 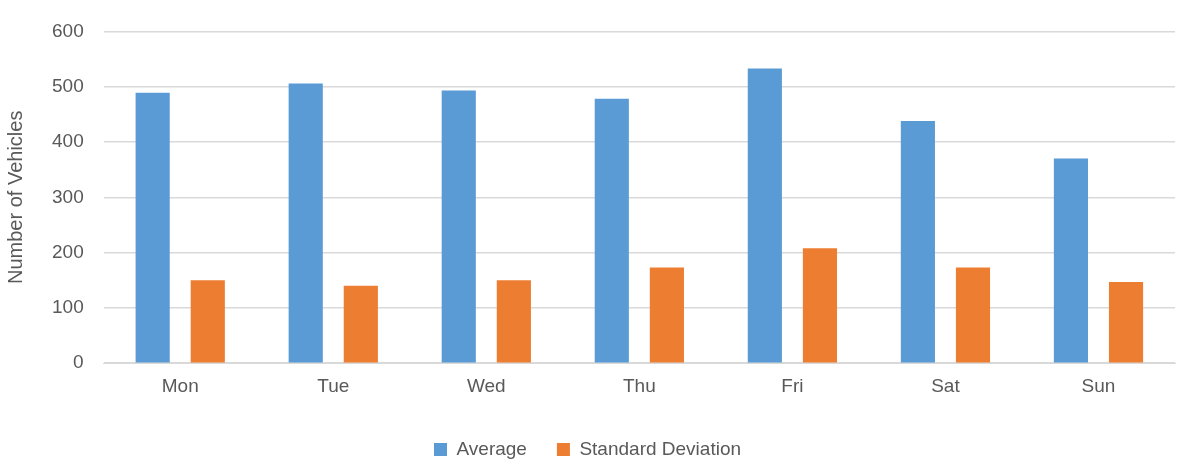 What do you see at coordinates (68, 307) in the screenshot?
I see `y-tick-label: 100` at bounding box center [68, 307].